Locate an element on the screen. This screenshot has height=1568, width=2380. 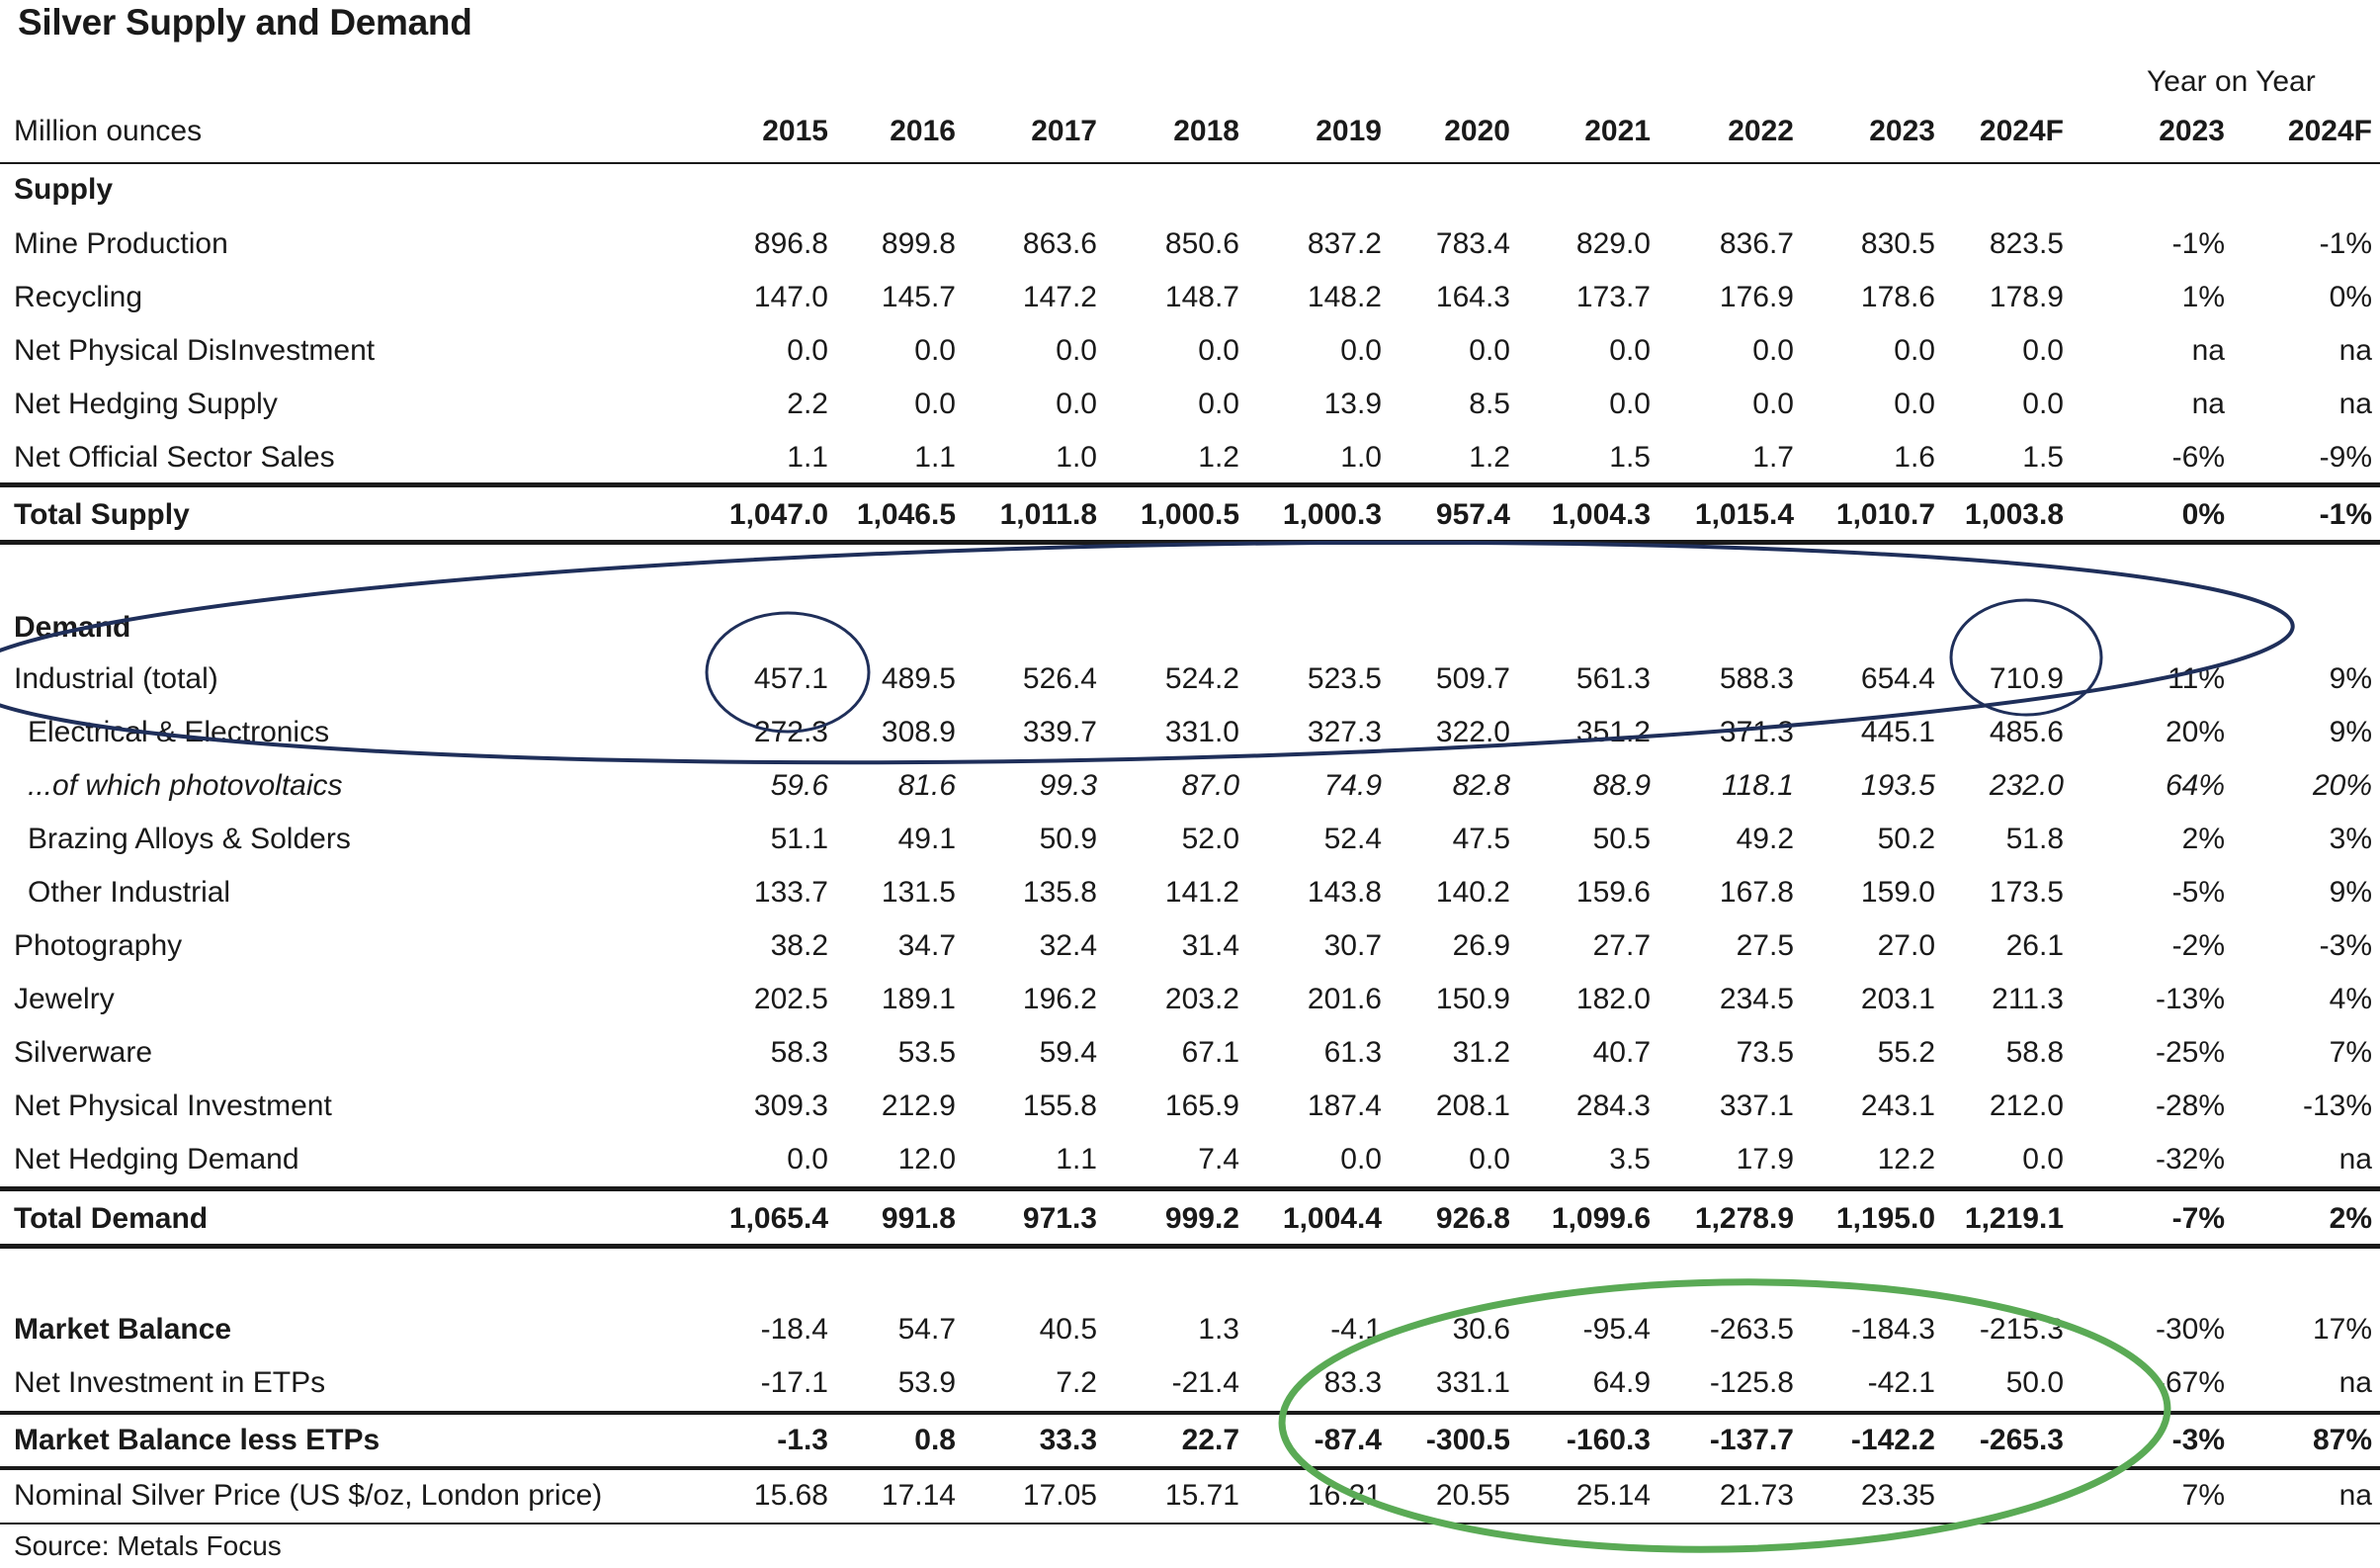
table-cell: 1.3 is located at coordinates (1218, 1329).